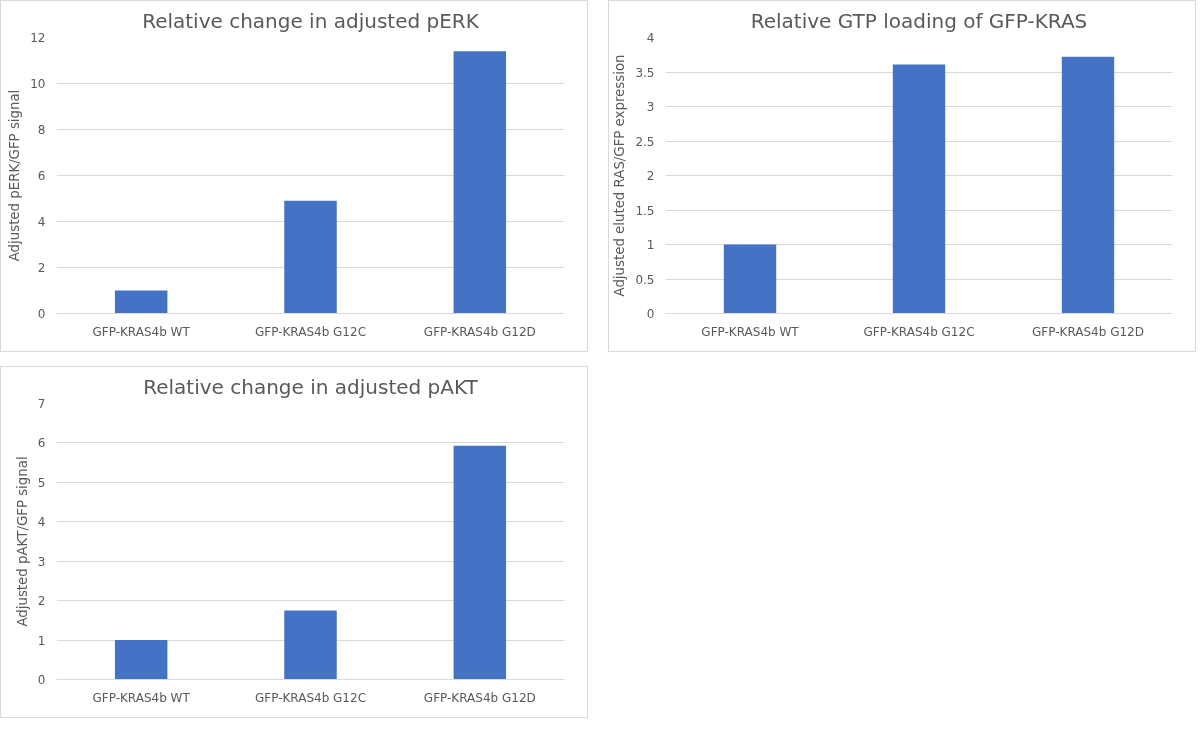 This screenshot has height=730, width=1204. I want to click on y-axis-title: Adjusted pERK/GFP signal, so click(15, 175).